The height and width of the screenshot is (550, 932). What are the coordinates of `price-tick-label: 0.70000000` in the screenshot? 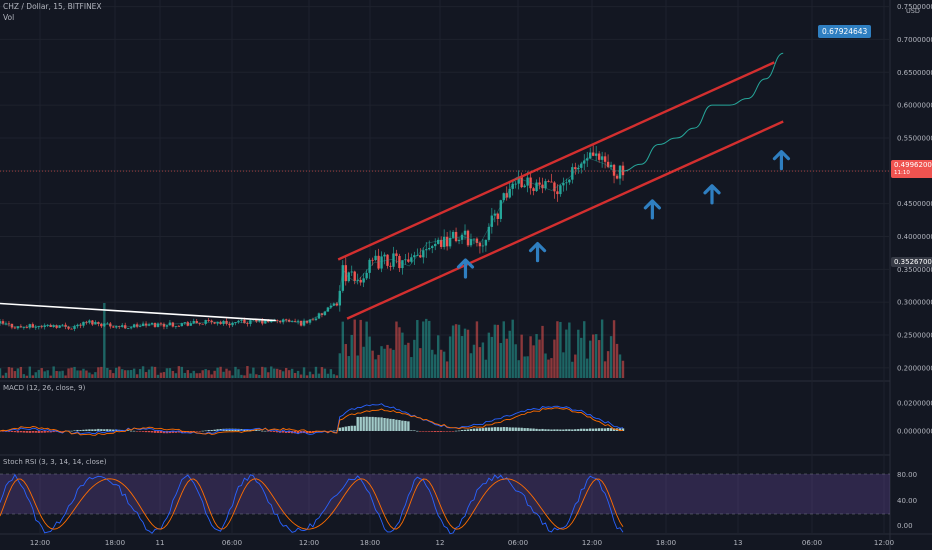 It's located at (914, 40).